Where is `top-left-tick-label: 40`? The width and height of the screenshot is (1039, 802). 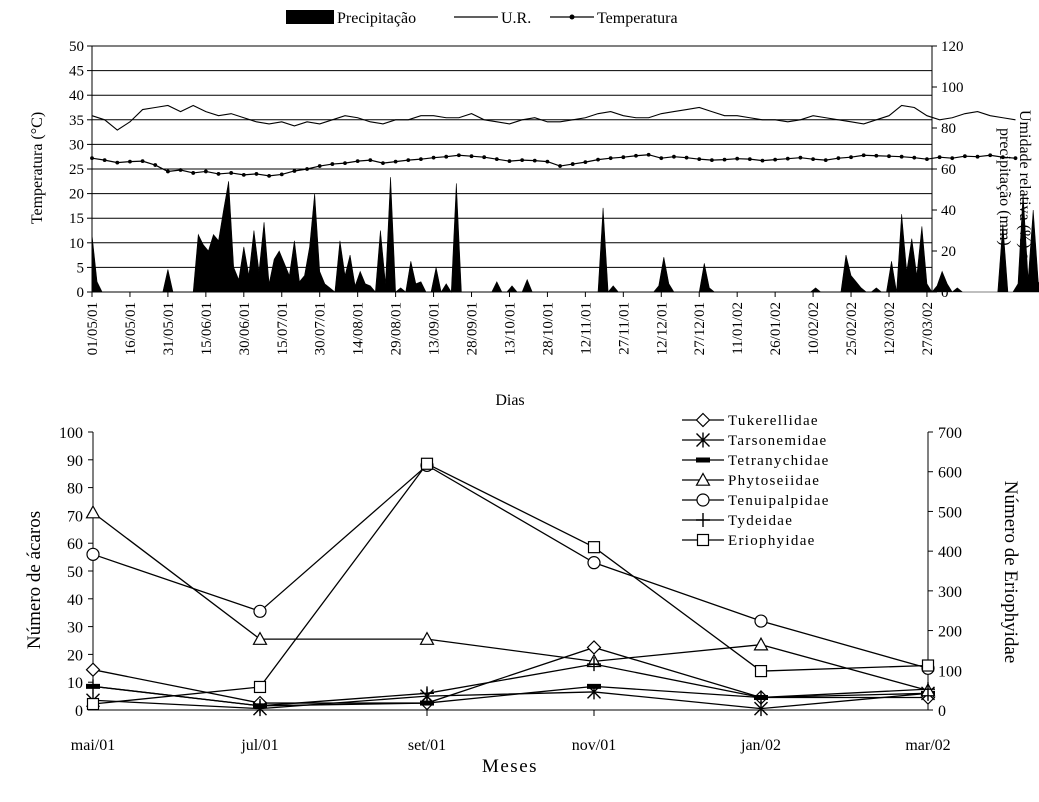 top-left-tick-label: 40 is located at coordinates (76, 96).